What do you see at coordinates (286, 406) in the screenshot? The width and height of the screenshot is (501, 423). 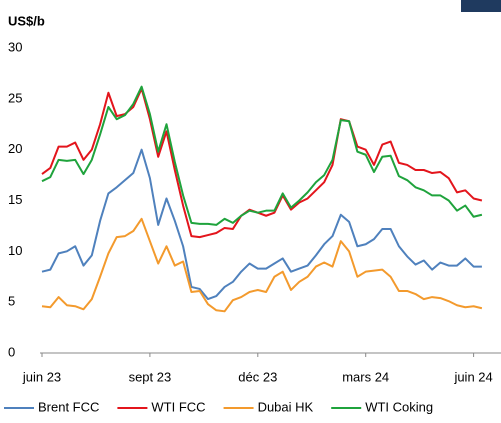 I see `legend-label: Dubai HK` at bounding box center [286, 406].